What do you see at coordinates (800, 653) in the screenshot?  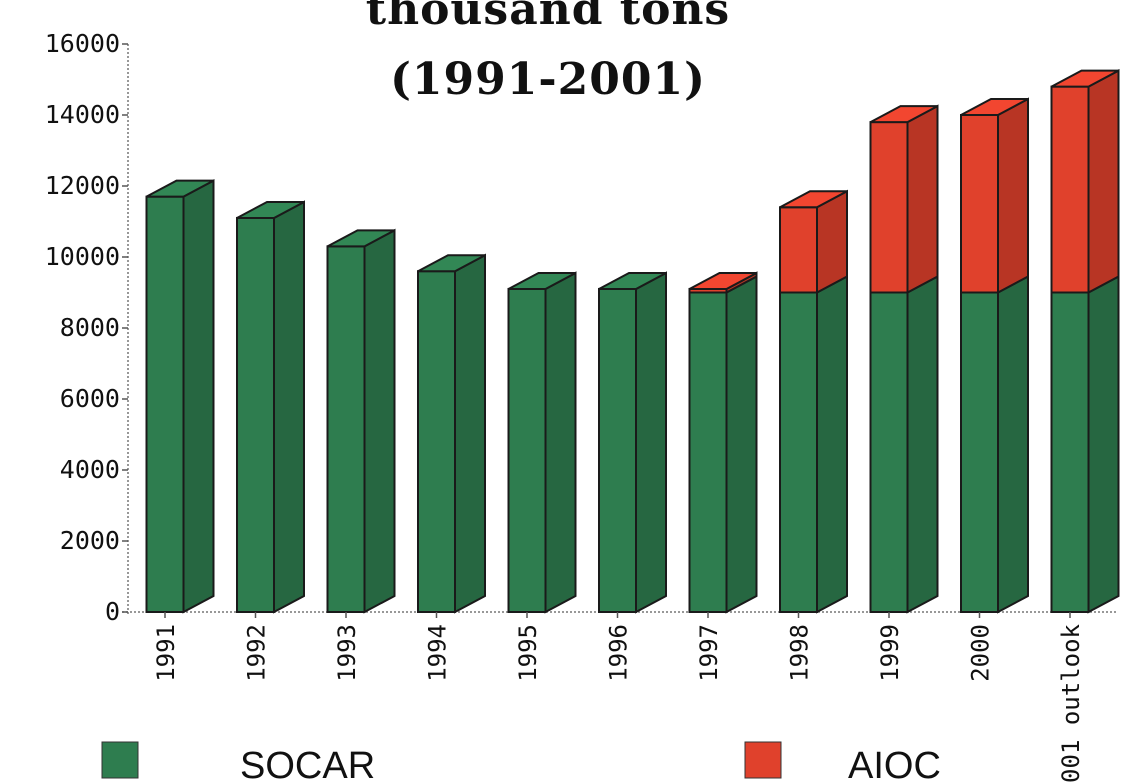 I see `x-tick-label: 1998` at bounding box center [800, 653].